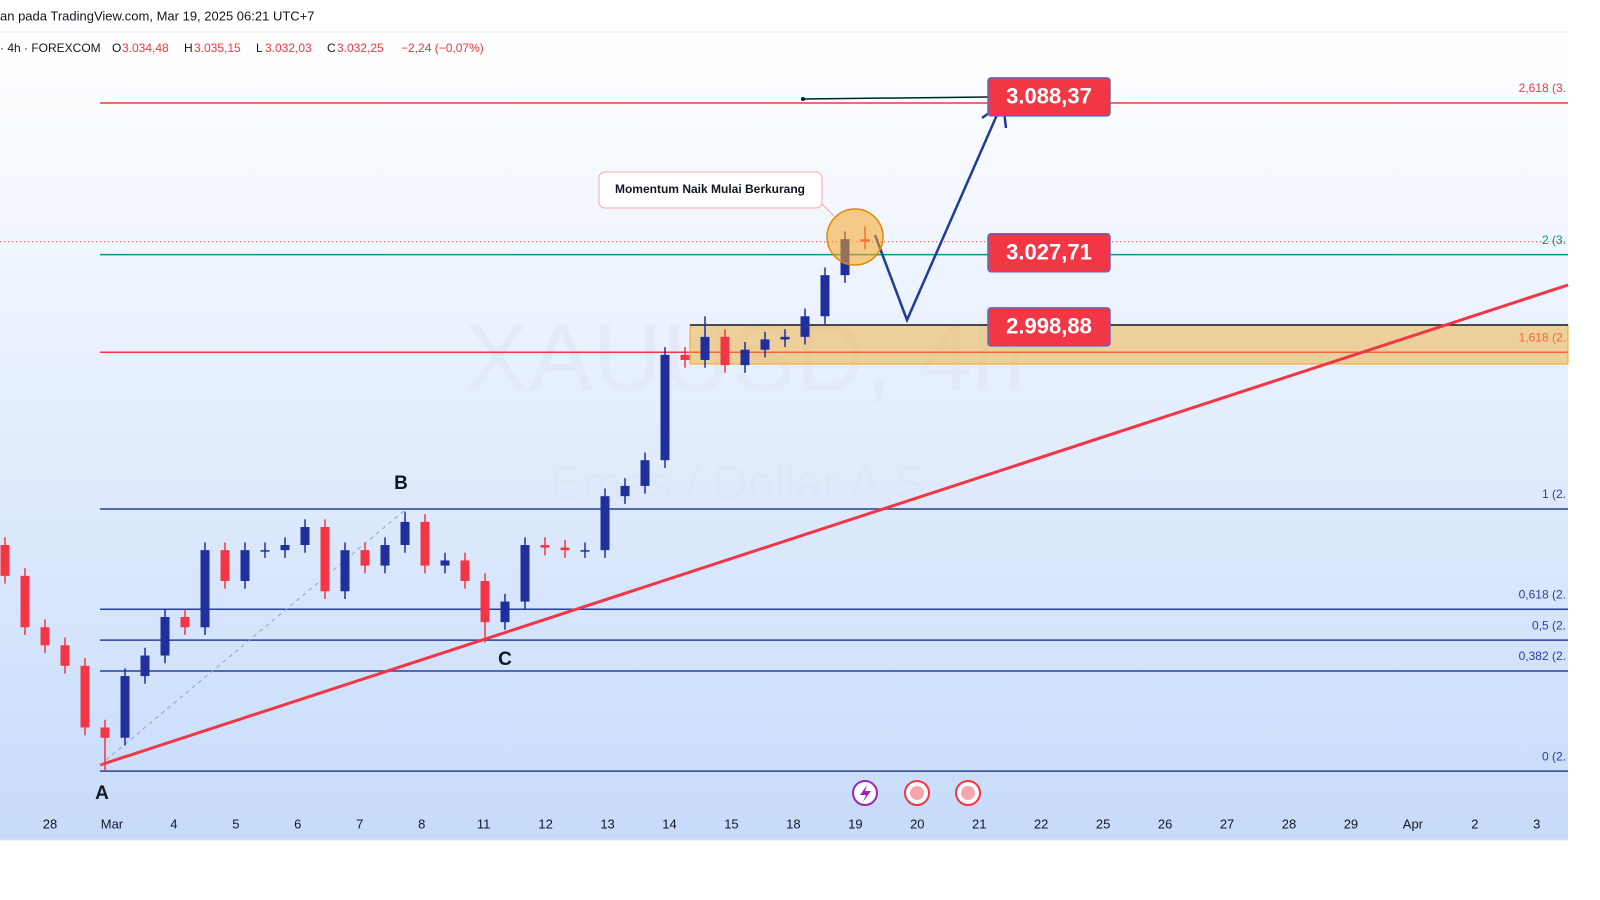  What do you see at coordinates (359, 823) in the screenshot?
I see `x-tick-label: 7` at bounding box center [359, 823].